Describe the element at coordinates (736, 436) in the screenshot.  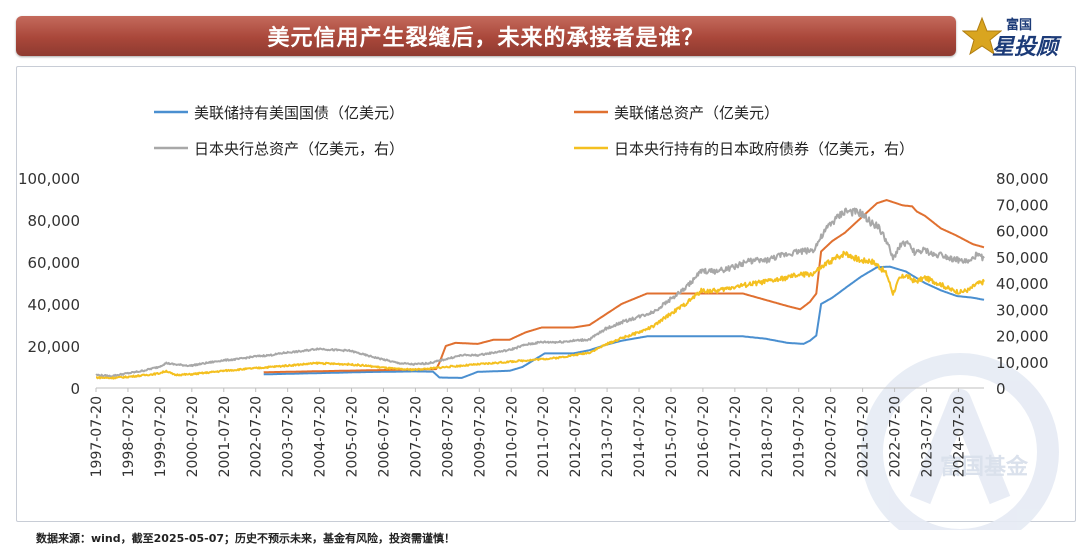
I see `x-tick-label: 2017-07-20` at that location.